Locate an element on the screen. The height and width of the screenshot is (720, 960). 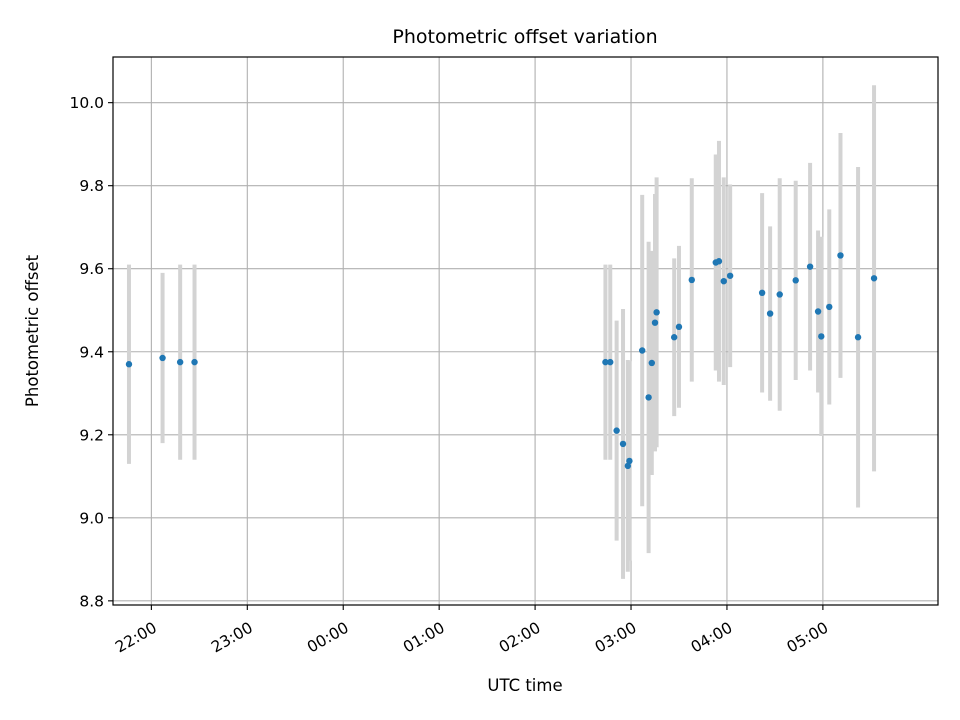
x-axis-title: UTC time is located at coordinates (524, 685).